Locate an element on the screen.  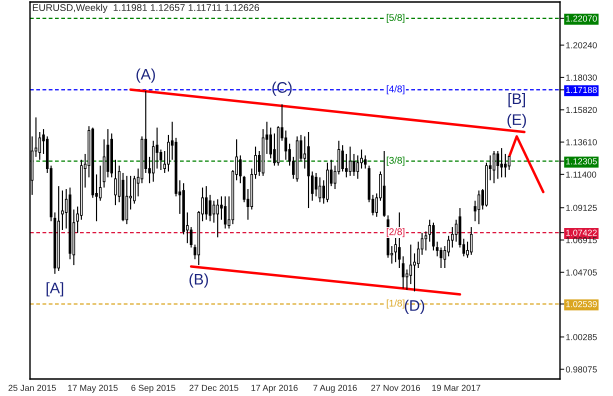
x-tick-label: 19 Mar 2017 is located at coordinates (456, 387).